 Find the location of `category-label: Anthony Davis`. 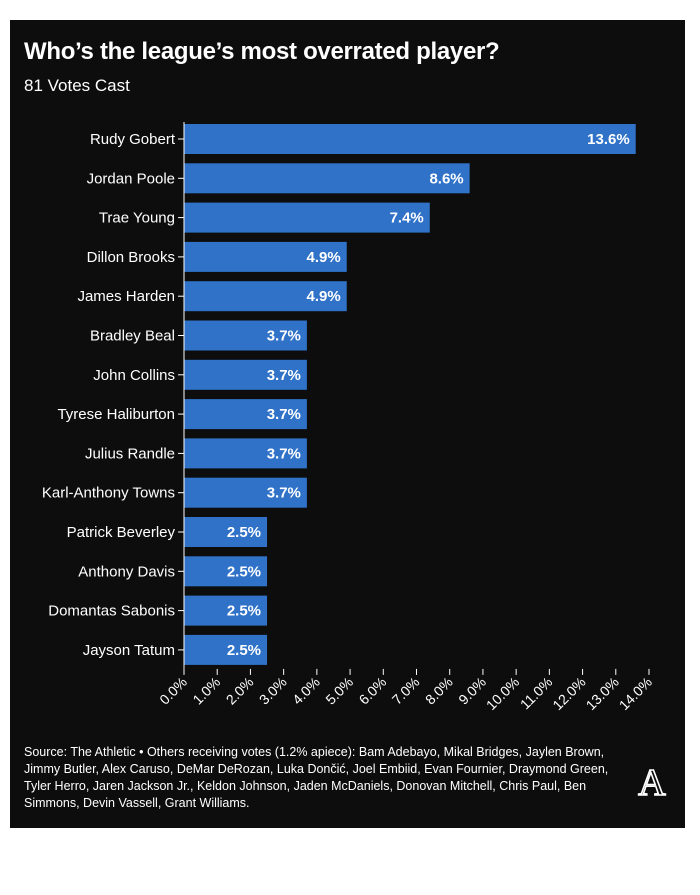

category-label: Anthony Davis is located at coordinates (126, 571).